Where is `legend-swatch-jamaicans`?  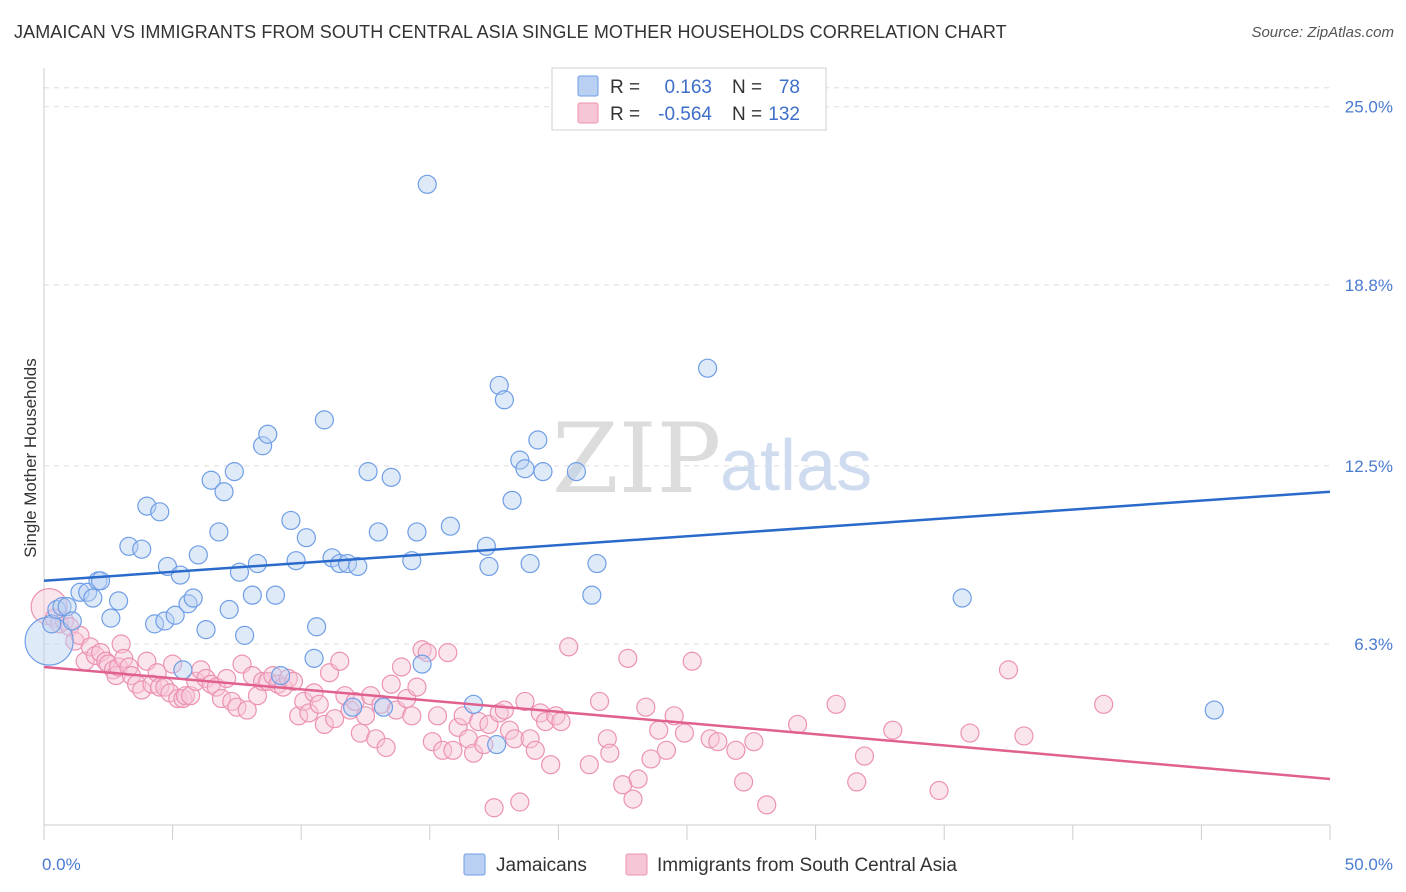 legend-swatch-jamaicans is located at coordinates (588, 86).